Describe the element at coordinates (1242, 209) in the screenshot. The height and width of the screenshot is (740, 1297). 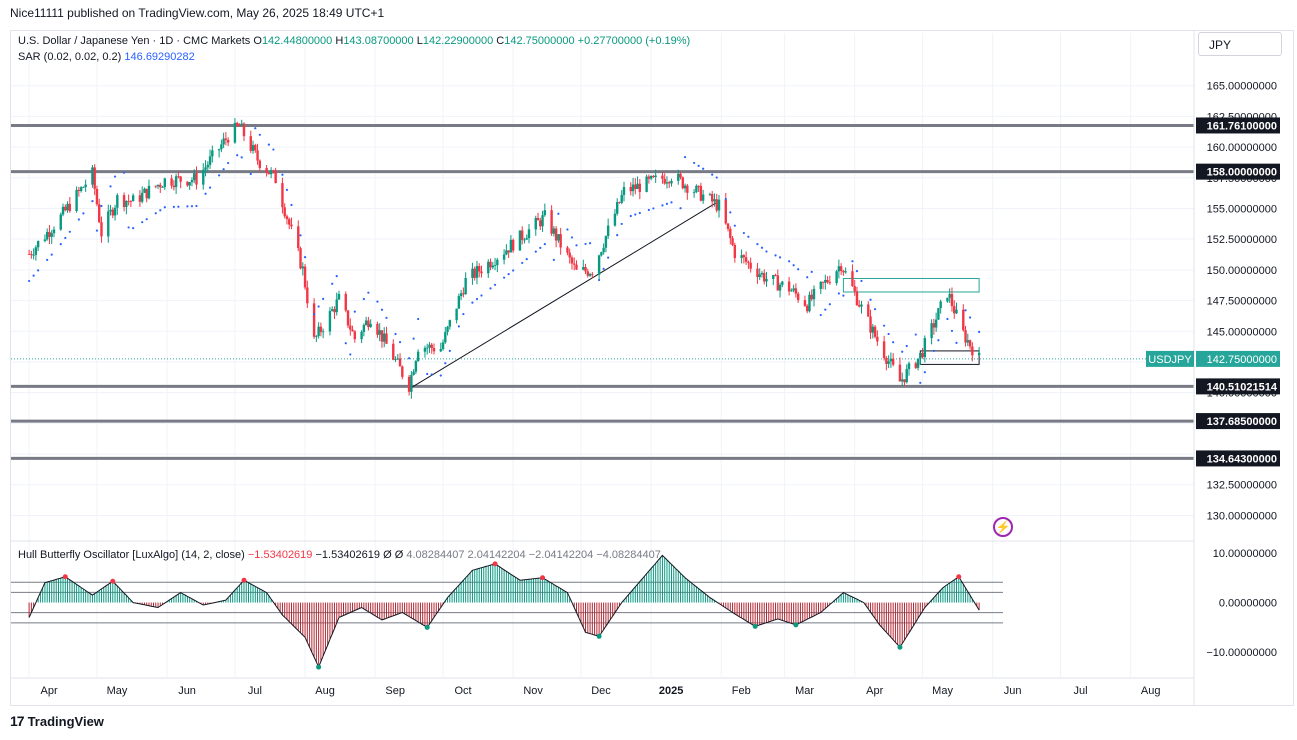
I see `y-tick-label: 155.00000000` at that location.